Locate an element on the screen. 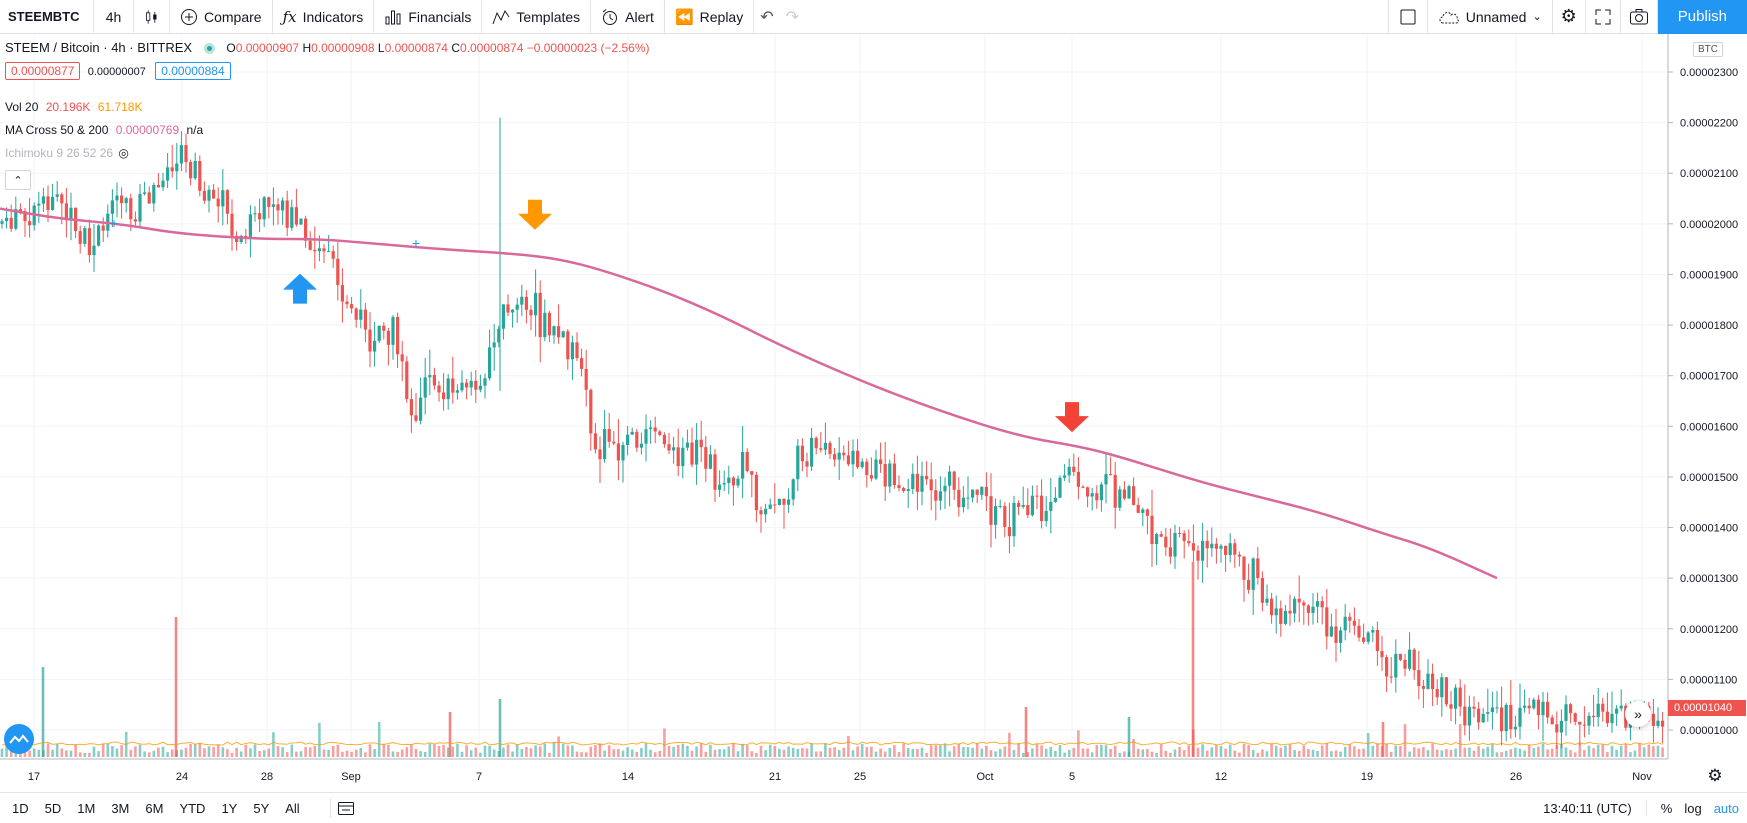 The width and height of the screenshot is (1747, 823). compare-button: Compare is located at coordinates (221, 17).